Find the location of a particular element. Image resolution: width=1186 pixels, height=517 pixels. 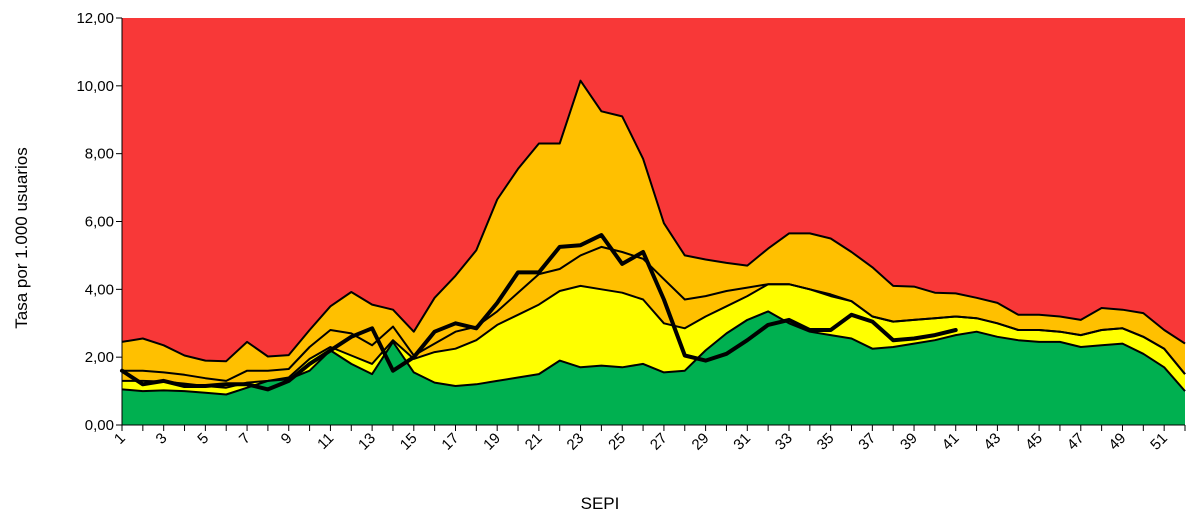

x-tick-label: 49 is located at coordinates (1117, 442).